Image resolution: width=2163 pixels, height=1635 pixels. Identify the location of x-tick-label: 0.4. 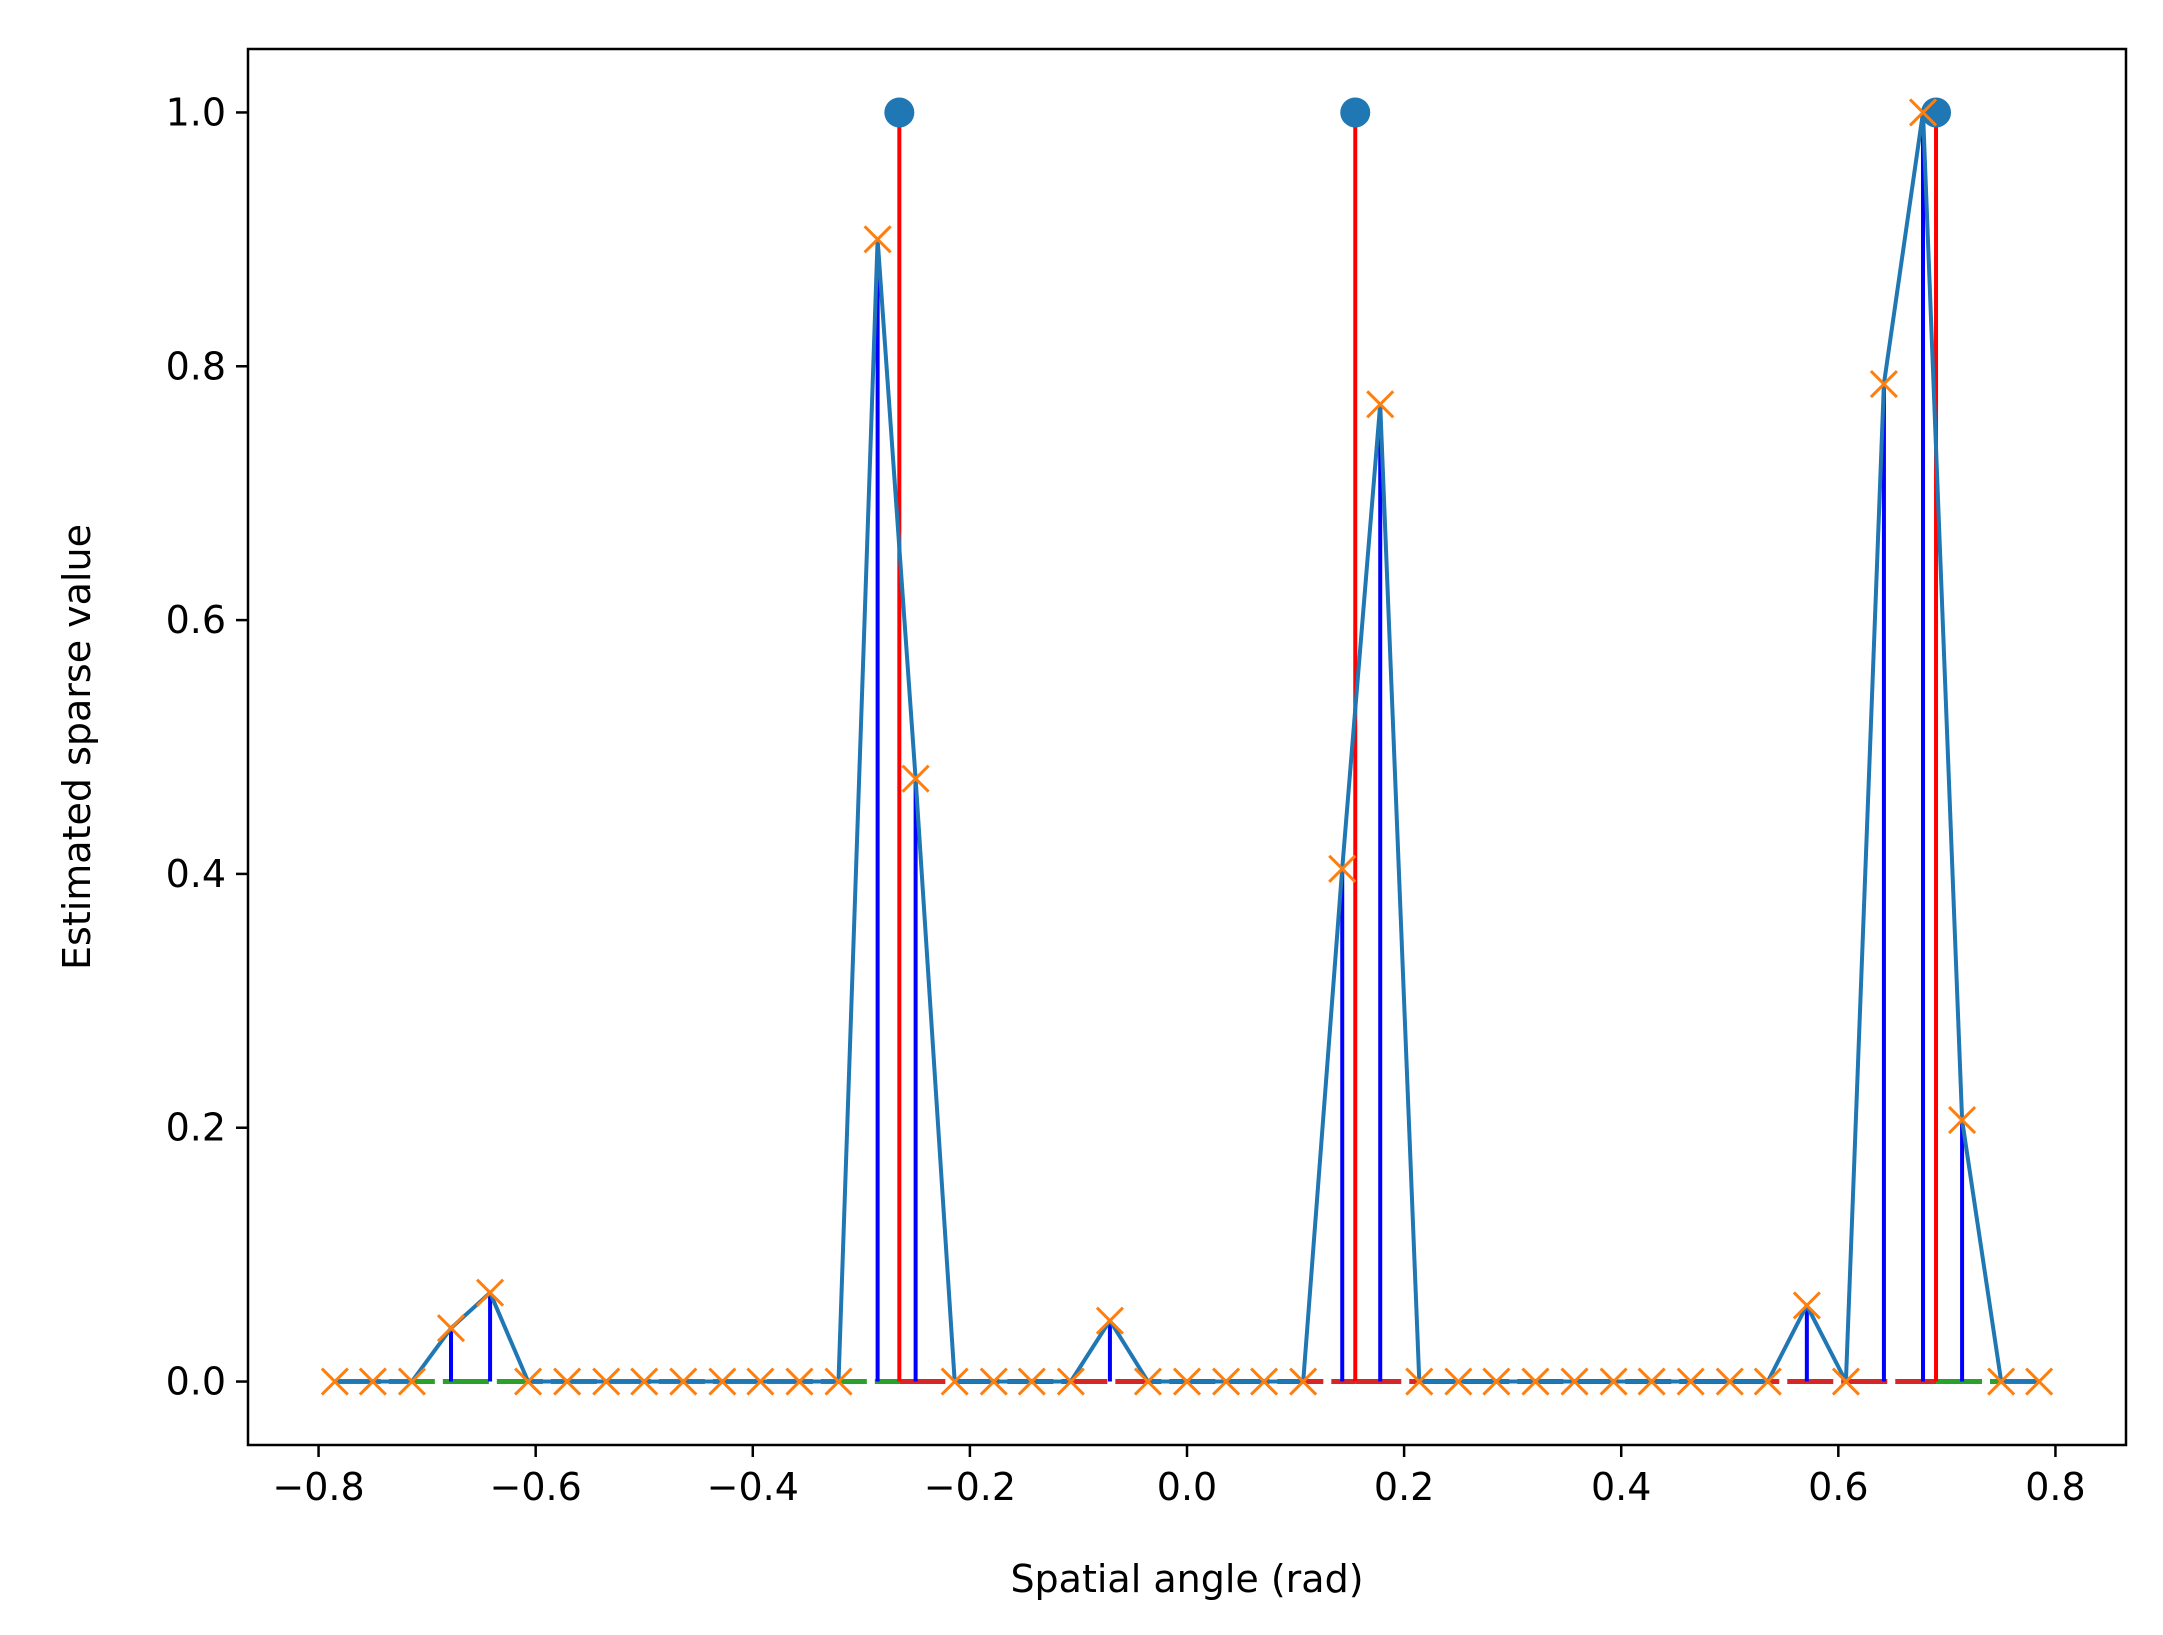
(1621, 1487).